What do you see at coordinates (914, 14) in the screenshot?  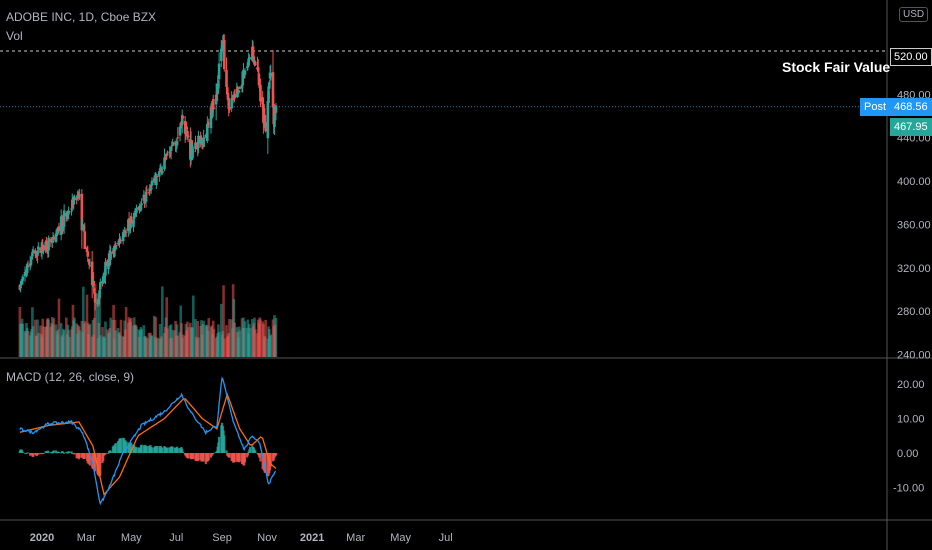 I see `currency-button: USD` at bounding box center [914, 14].